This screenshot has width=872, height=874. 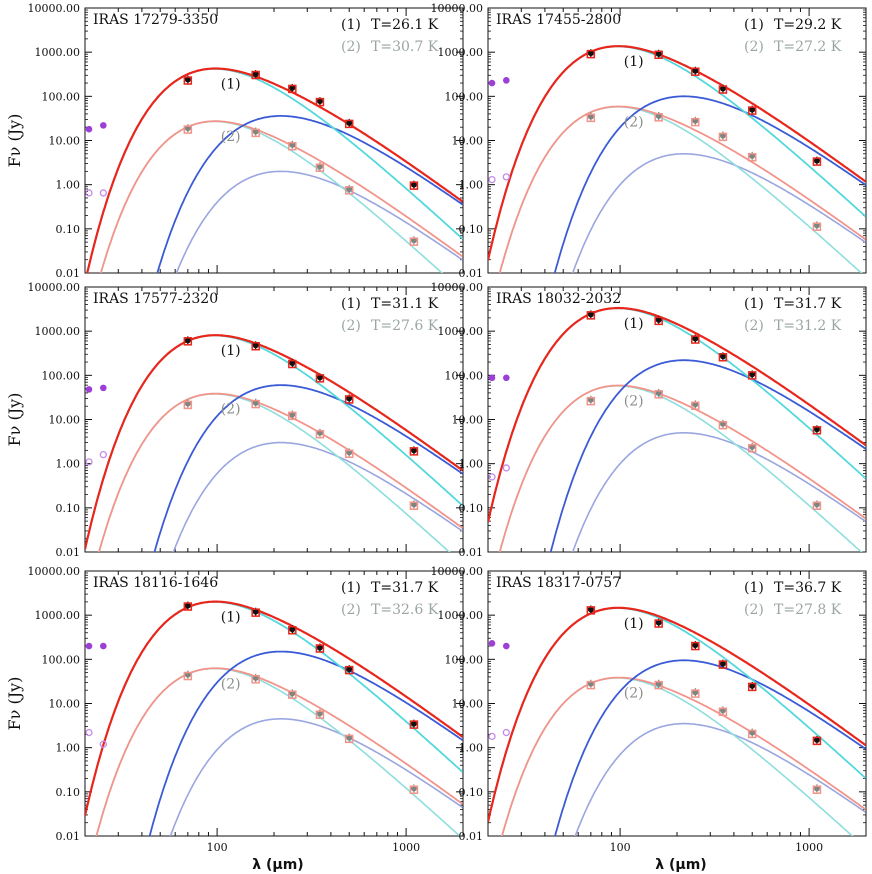 I want to click on y-tick-label: 1000.00, so click(x=461, y=331).